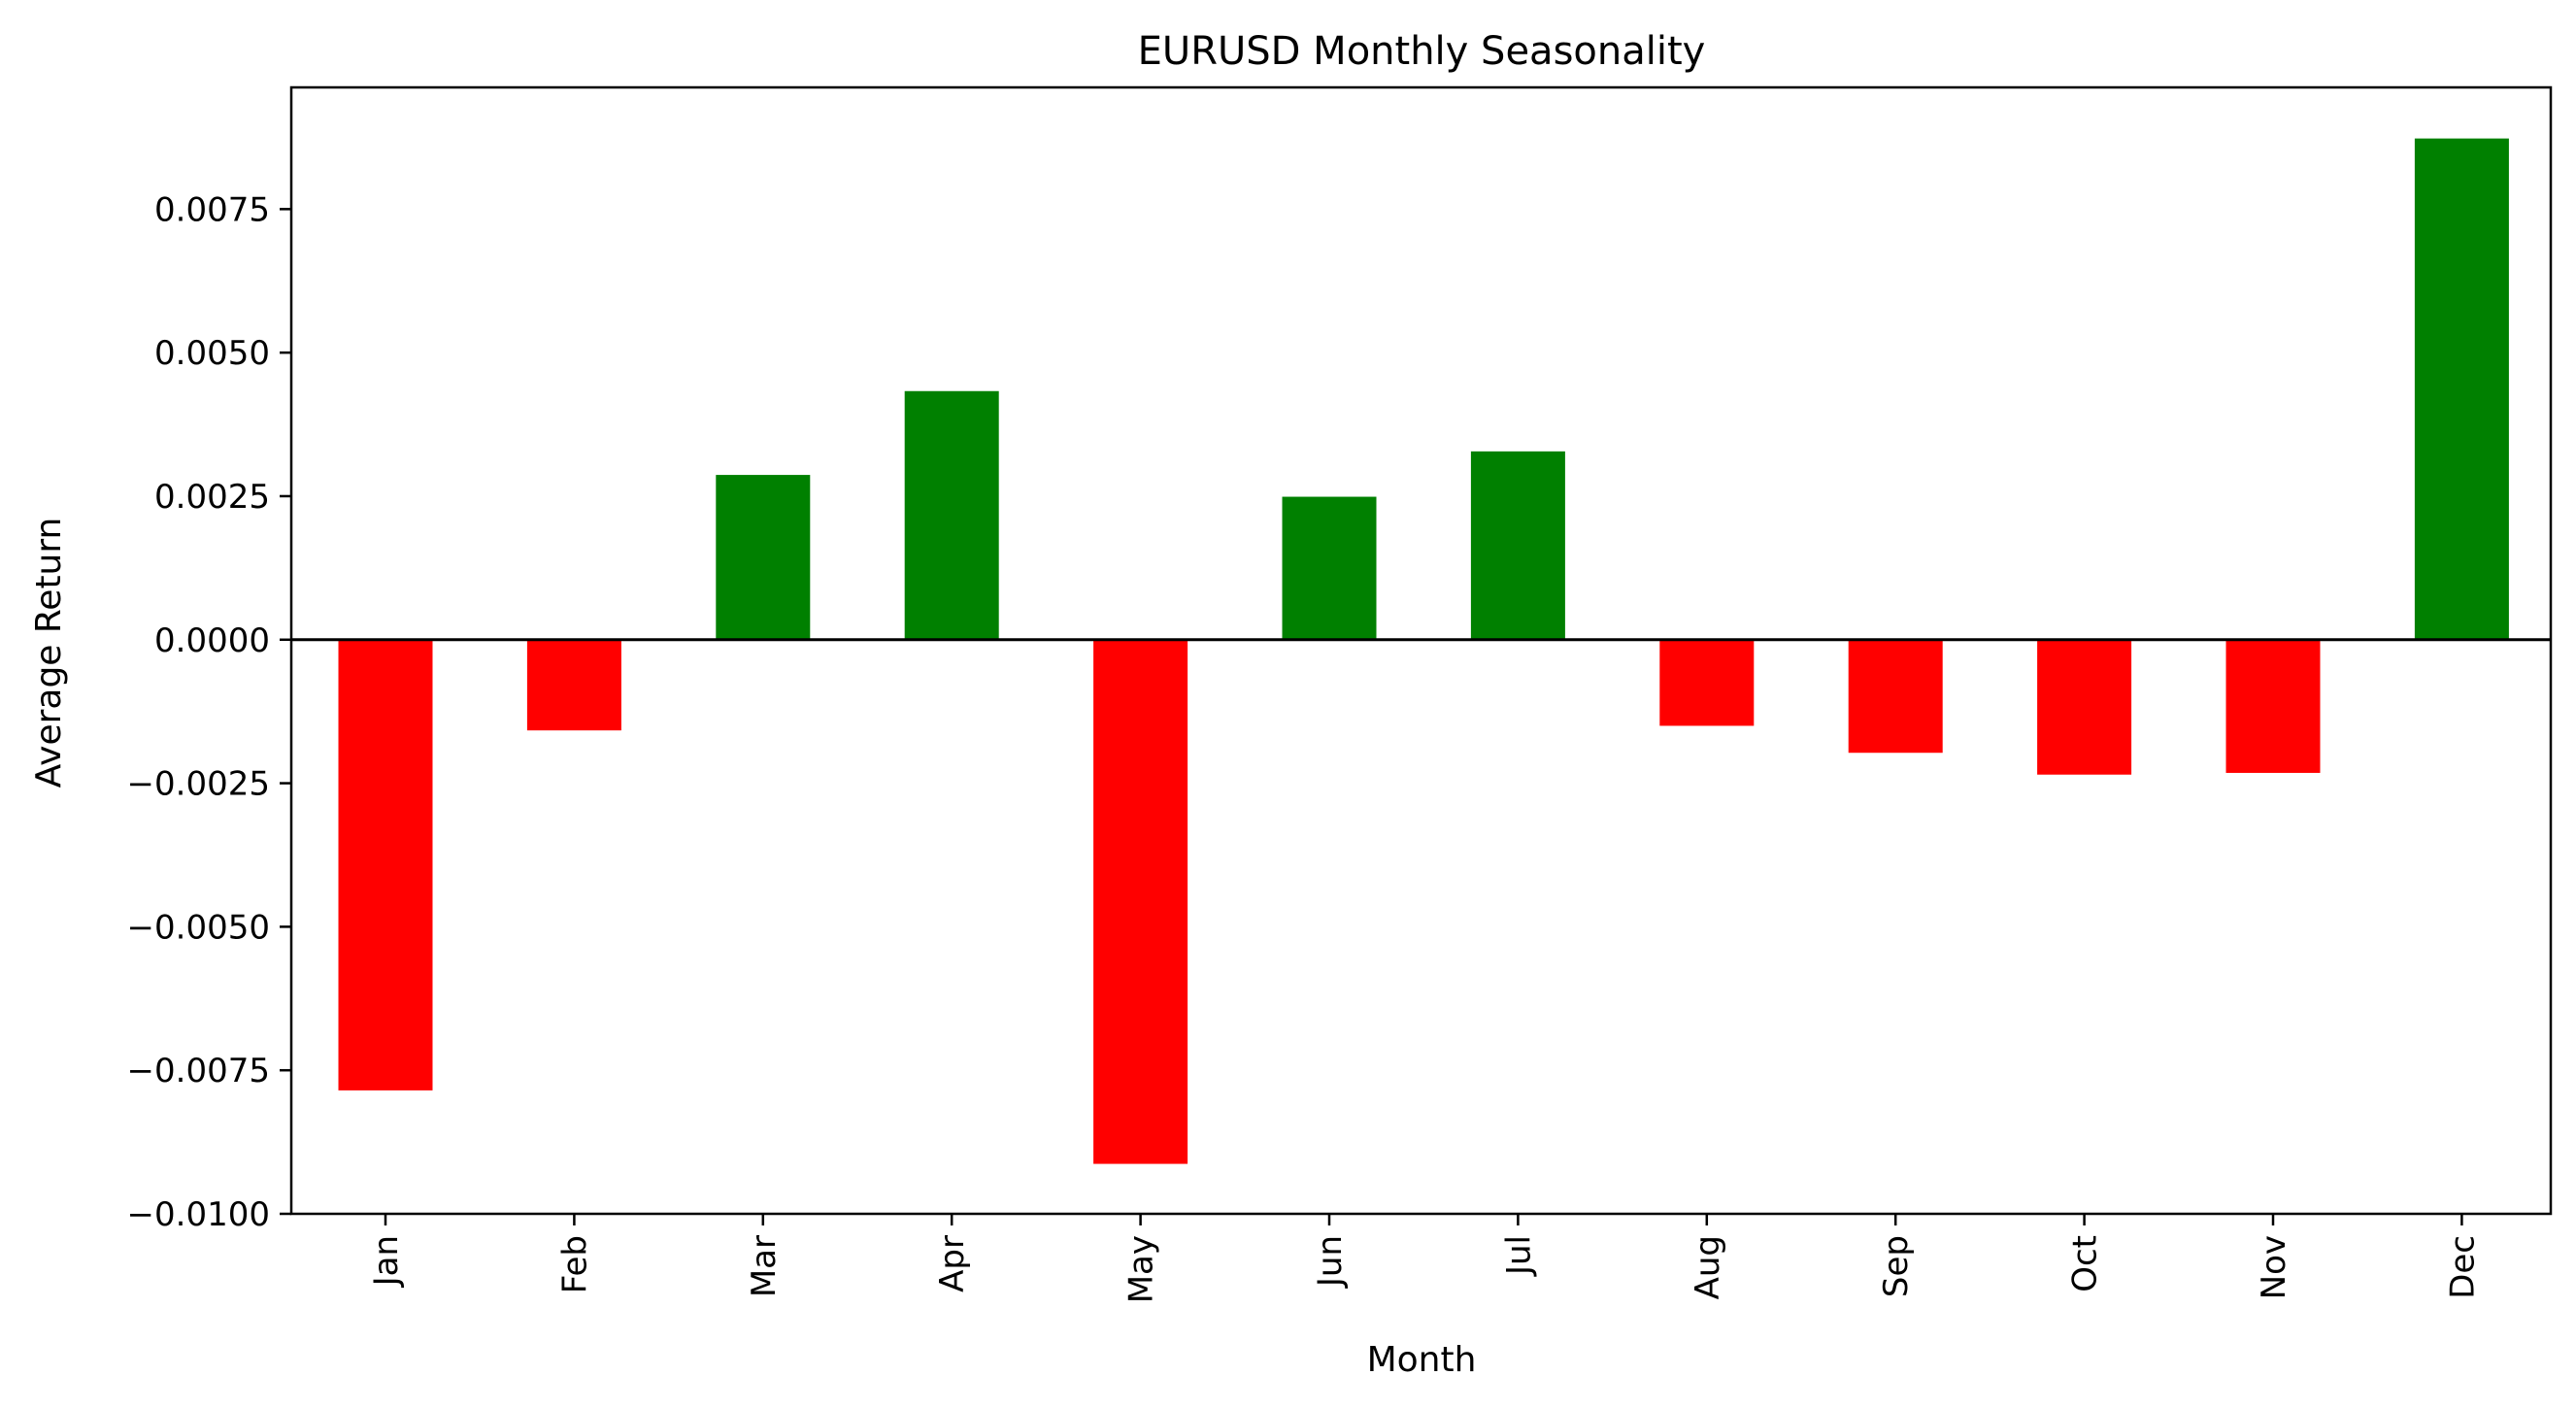  What do you see at coordinates (573, 685) in the screenshot?
I see `bar-feb` at bounding box center [573, 685].